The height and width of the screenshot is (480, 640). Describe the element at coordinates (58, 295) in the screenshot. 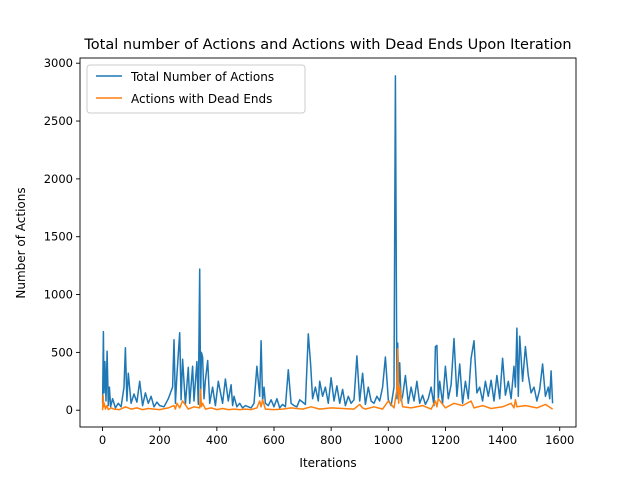

I see `y-tick-label: 1000` at that location.